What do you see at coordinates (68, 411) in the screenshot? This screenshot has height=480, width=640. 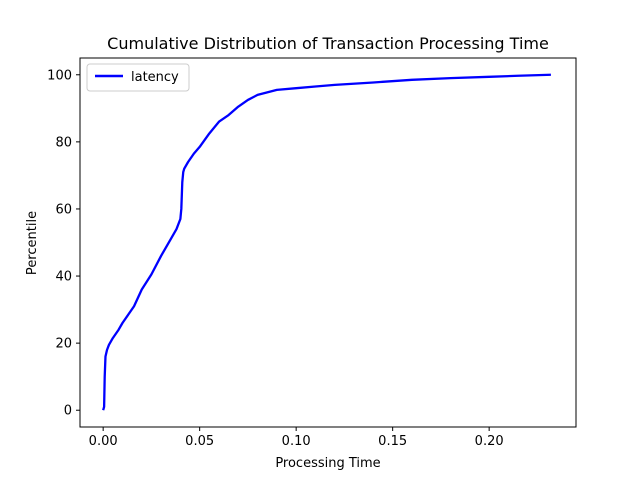 I see `y-tick-label: 0` at bounding box center [68, 411].